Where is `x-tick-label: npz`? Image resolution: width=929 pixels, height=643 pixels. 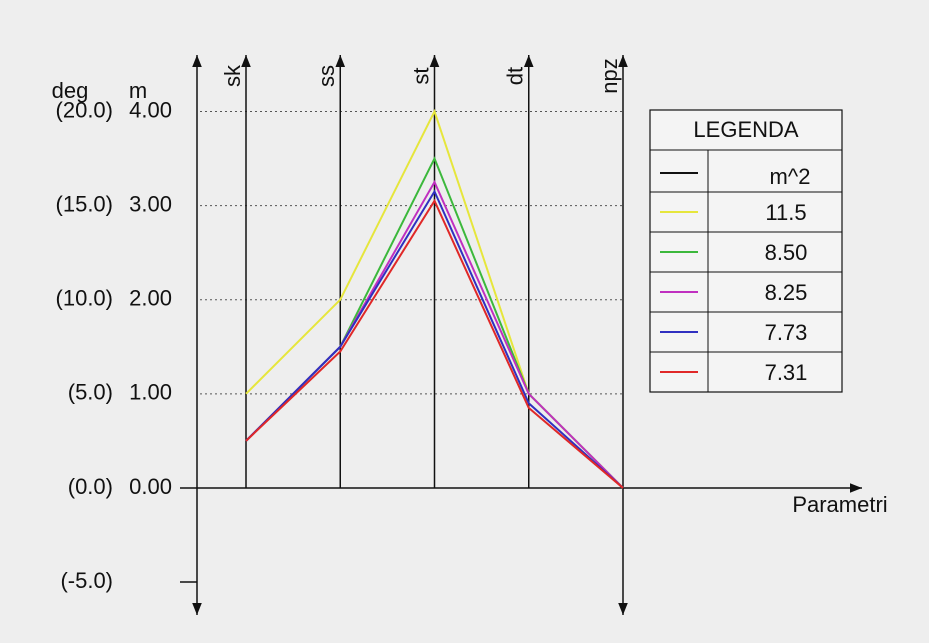 x-tick-label: npz is located at coordinates (609, 75).